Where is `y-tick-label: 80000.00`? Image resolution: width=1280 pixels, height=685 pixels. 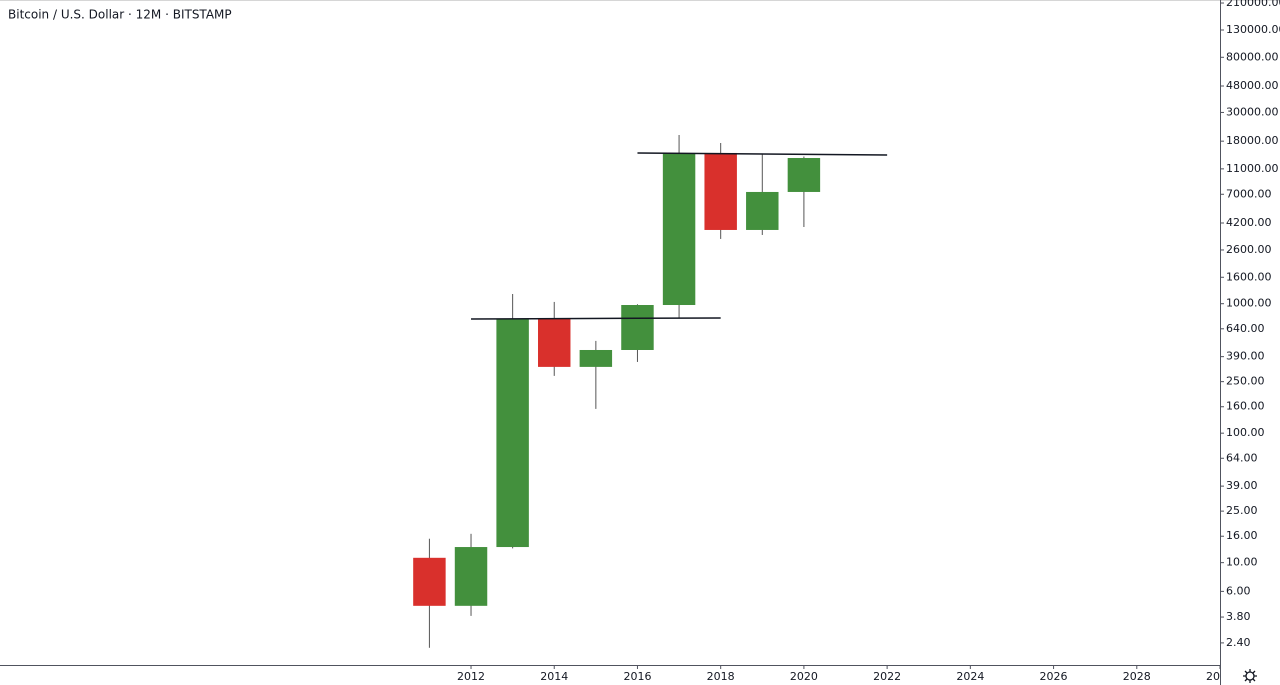
y-tick-label: 80000.00 is located at coordinates (1252, 56).